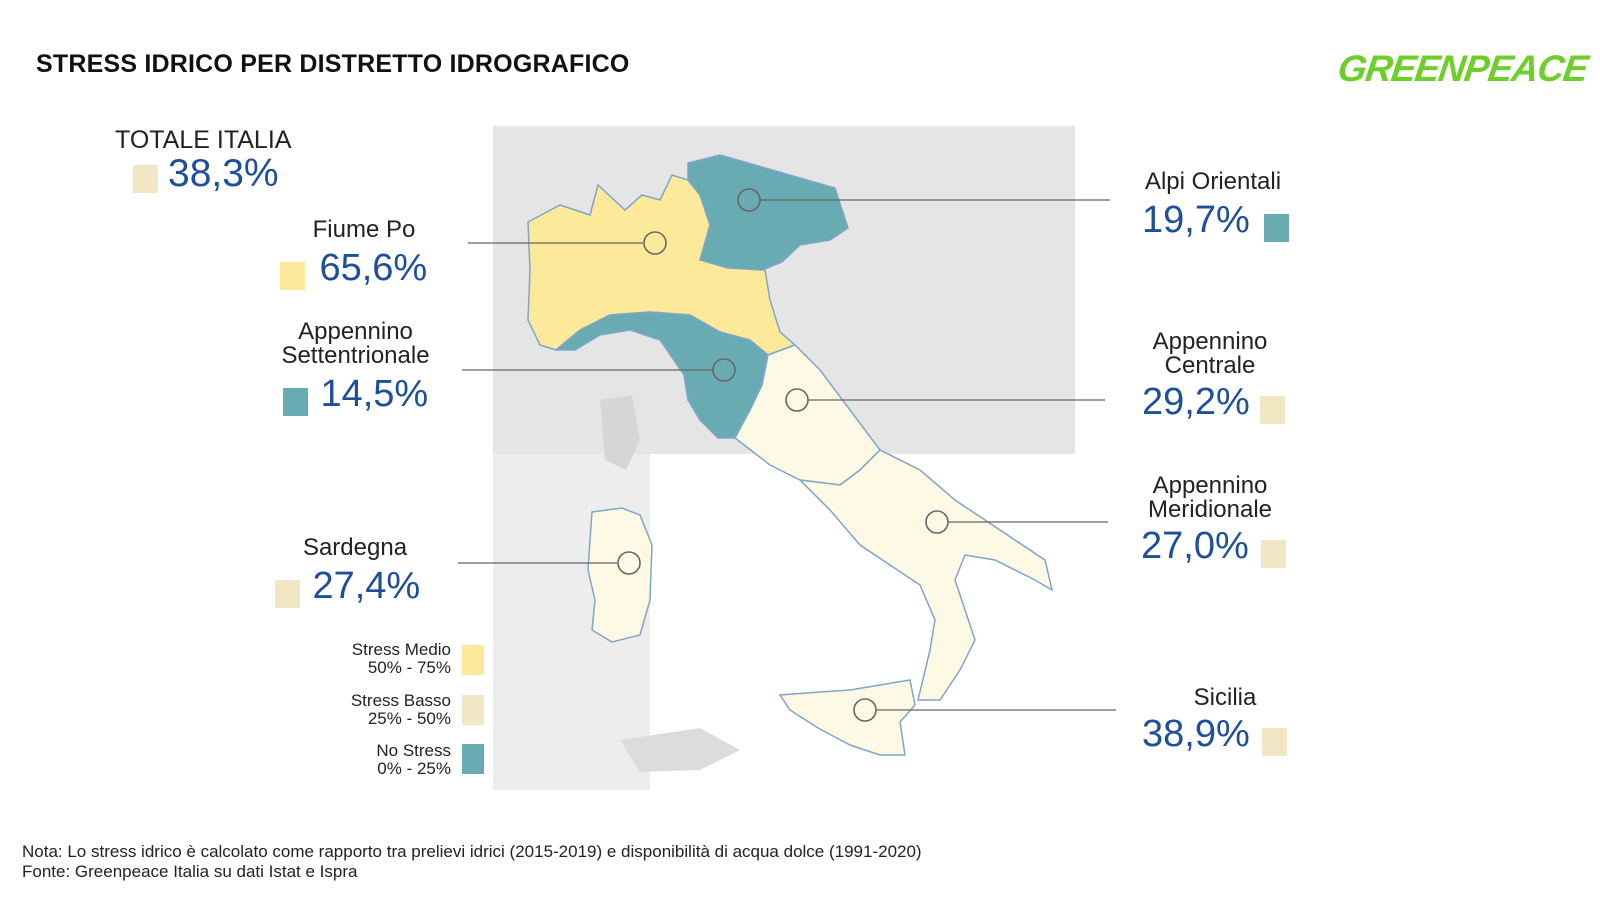 This screenshot has height=900, width=1600. What do you see at coordinates (409, 718) in the screenshot?
I see `legend-range-stress-basso: 25% - 50%` at bounding box center [409, 718].